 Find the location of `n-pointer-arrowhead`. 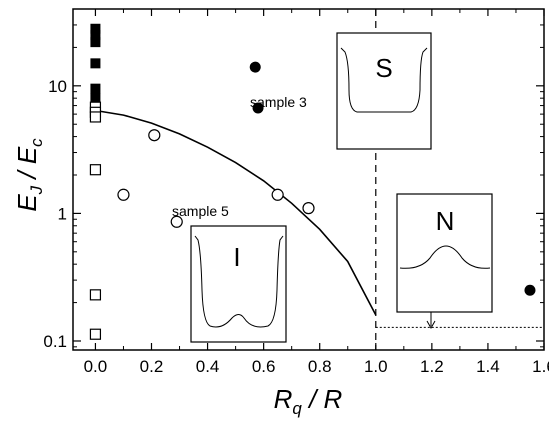

n-pointer-arrowhead is located at coordinates (431, 325).